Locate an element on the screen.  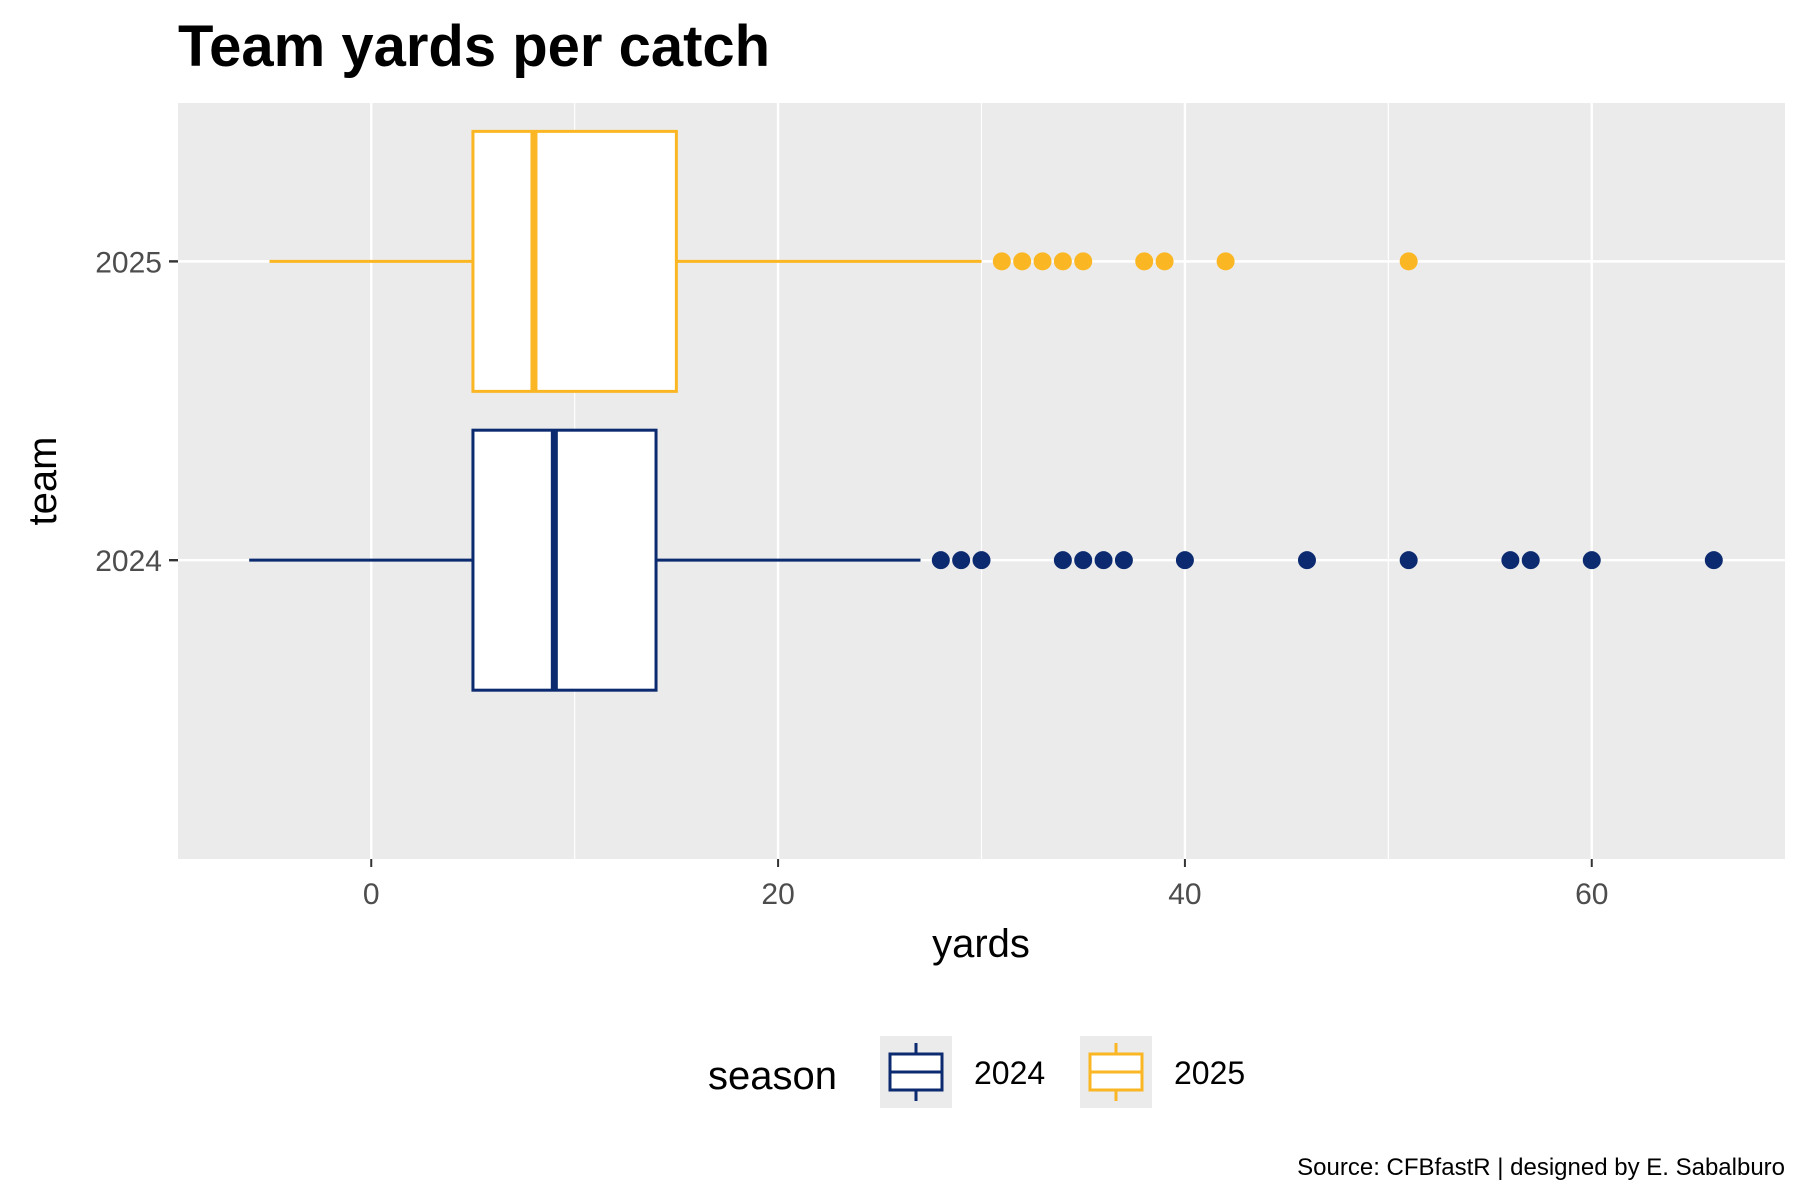
legend-item-2025: 2025 is located at coordinates (1162, 1072).